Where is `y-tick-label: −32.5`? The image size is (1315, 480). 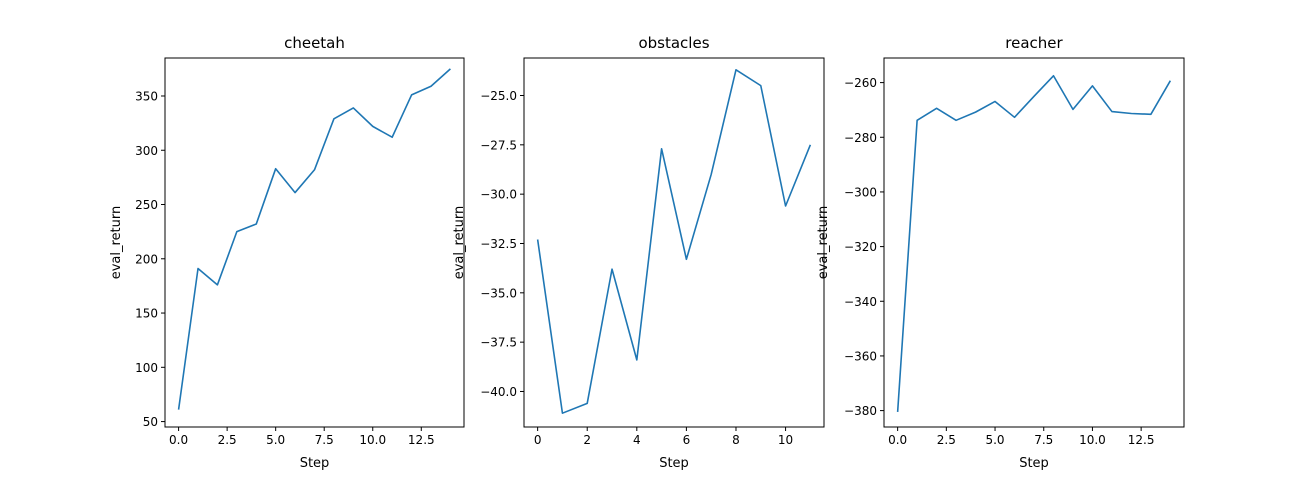 y-tick-label: −32.5 is located at coordinates (498, 244).